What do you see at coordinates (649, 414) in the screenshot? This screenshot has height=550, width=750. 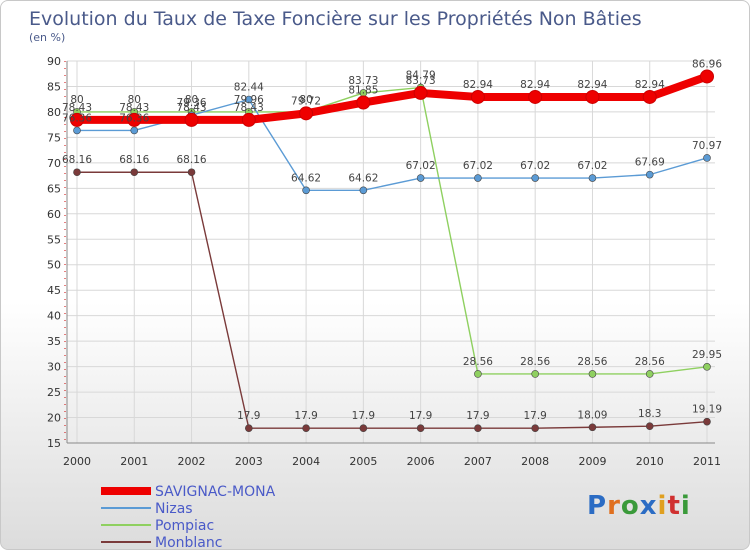 I see `data-label: 18.3` at bounding box center [649, 414].